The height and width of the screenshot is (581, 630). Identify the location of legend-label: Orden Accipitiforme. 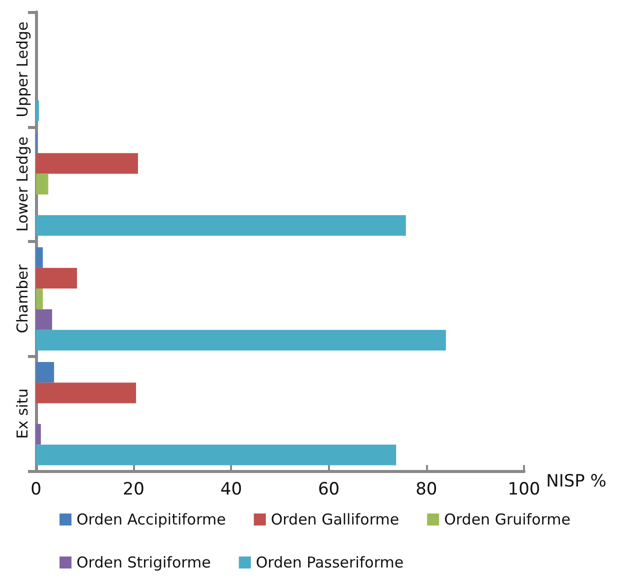
(151, 519).